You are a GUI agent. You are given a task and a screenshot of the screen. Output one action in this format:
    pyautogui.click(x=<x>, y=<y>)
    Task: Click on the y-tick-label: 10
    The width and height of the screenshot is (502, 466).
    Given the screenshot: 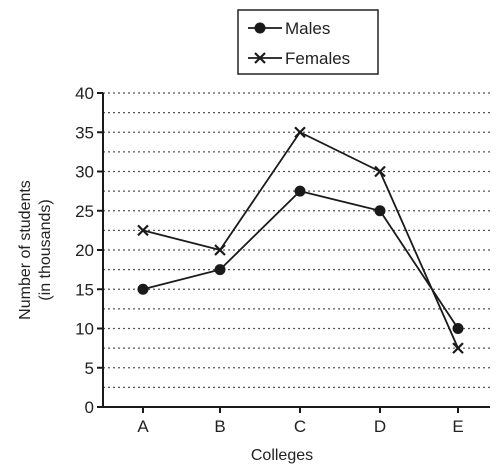 What is the action you would take?
    pyautogui.click(x=84, y=329)
    